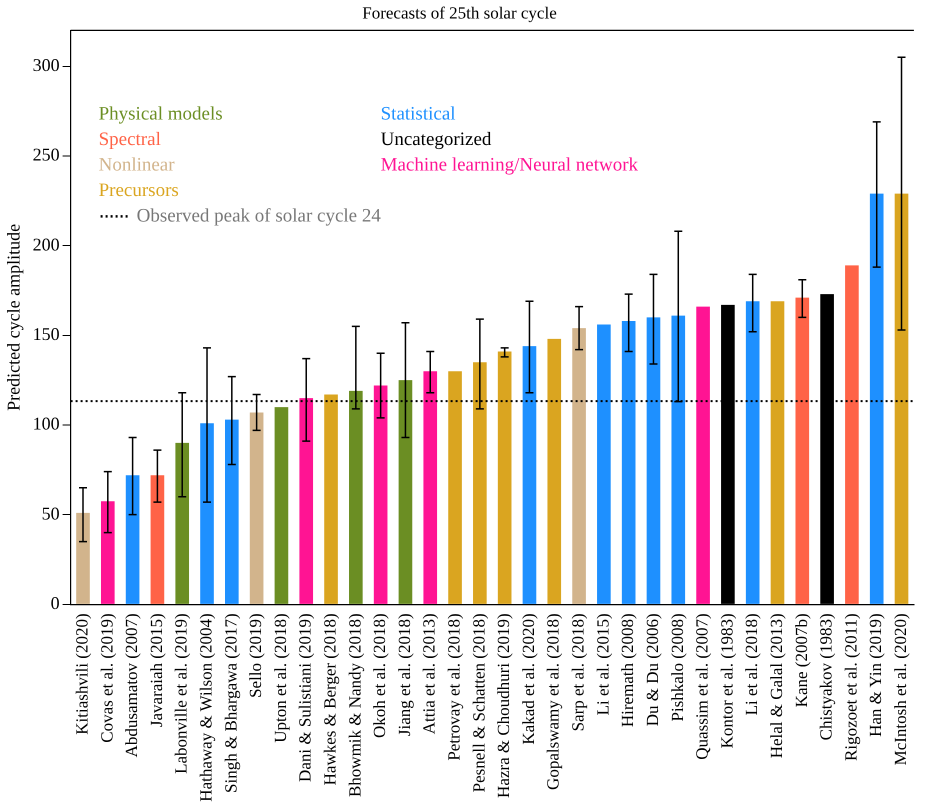 This screenshot has width=925, height=805. Describe the element at coordinates (726, 680) in the screenshot. I see `x-tick-label: Kontor et al. (1983)` at that location.